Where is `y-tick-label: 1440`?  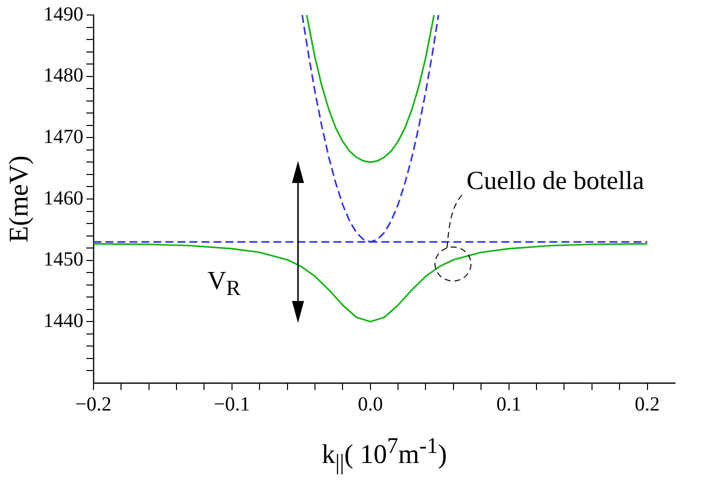 y-tick-label: 1440 is located at coordinates (63, 321).